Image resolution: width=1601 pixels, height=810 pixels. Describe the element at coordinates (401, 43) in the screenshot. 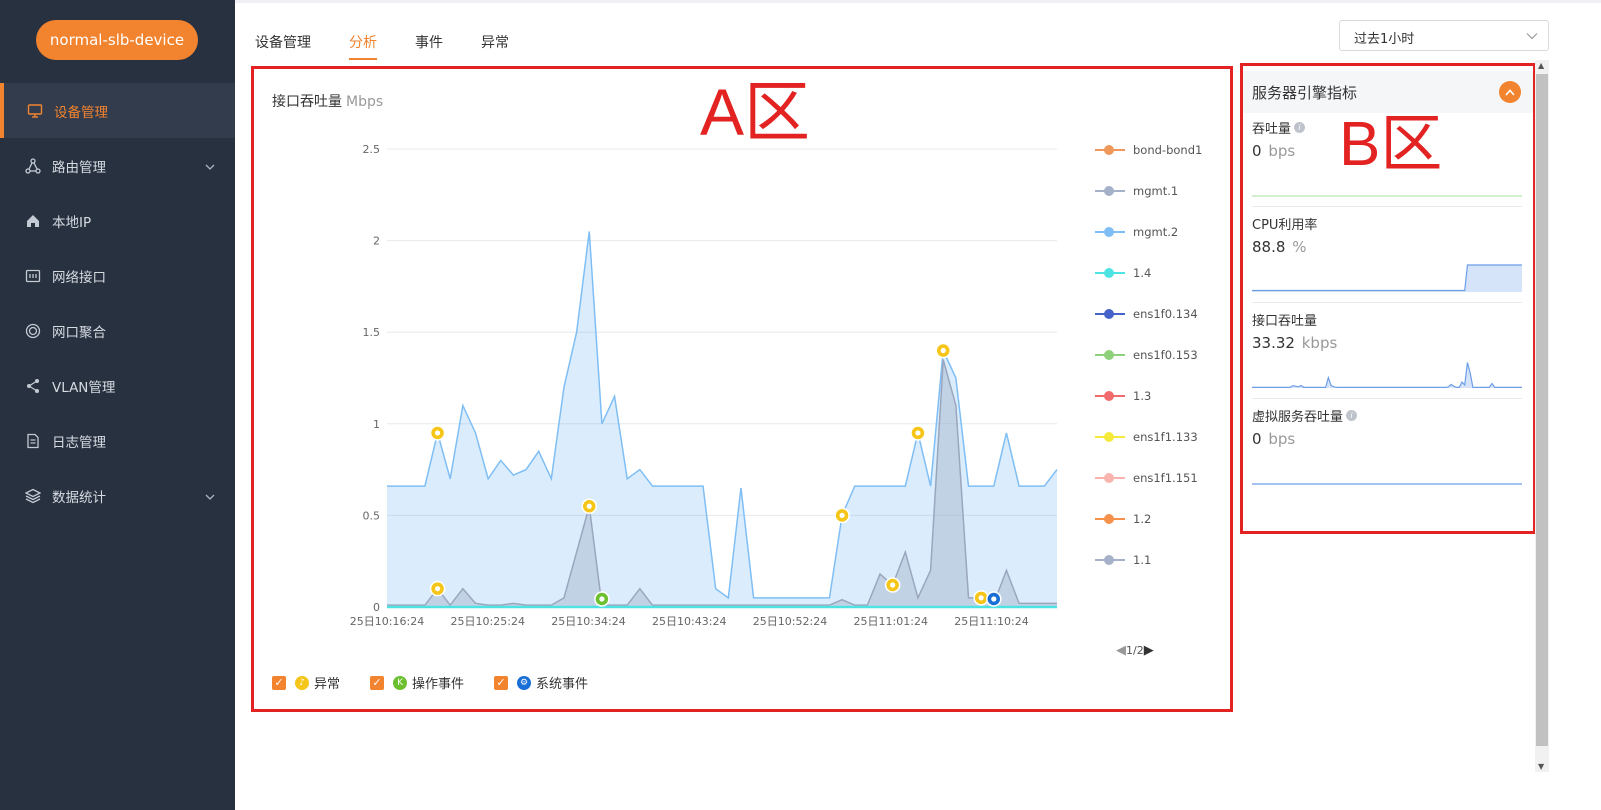

I see `tab-bar: 设备管理 分析 事件 异常` at that location.